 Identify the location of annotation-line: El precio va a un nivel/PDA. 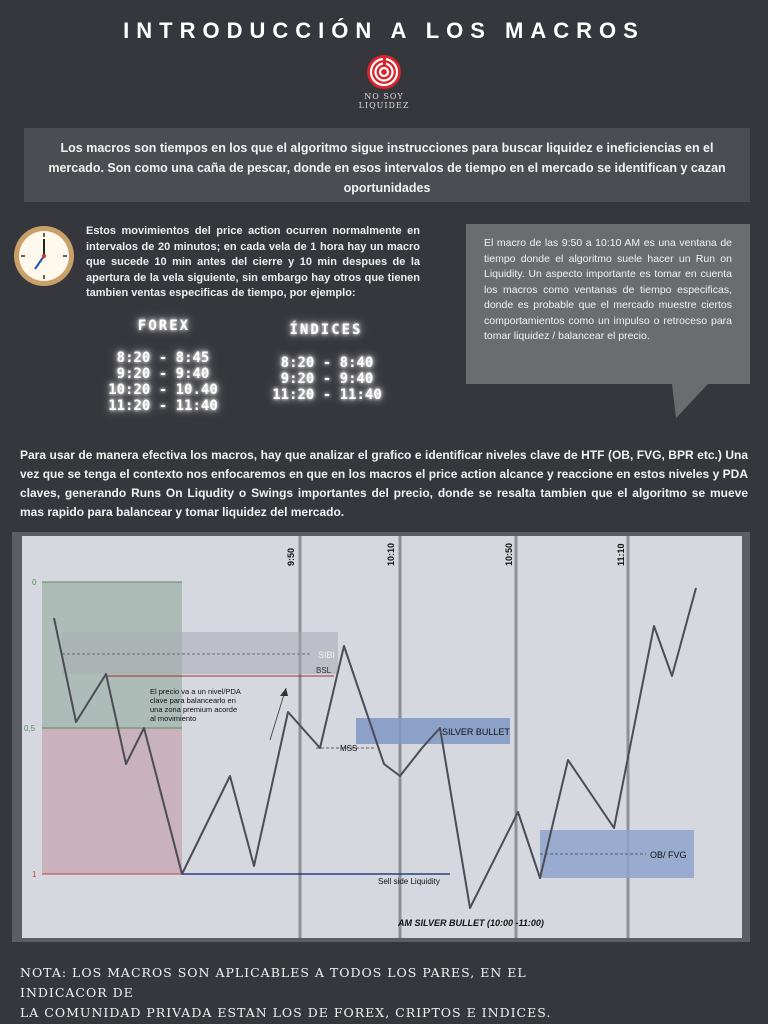
(195, 691).